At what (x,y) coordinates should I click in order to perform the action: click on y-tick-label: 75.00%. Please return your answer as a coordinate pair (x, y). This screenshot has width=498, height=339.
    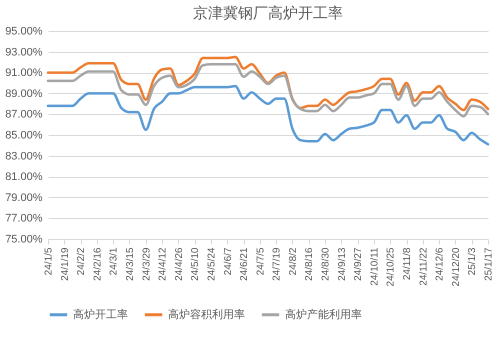
    Looking at the image, I should click on (24, 240).